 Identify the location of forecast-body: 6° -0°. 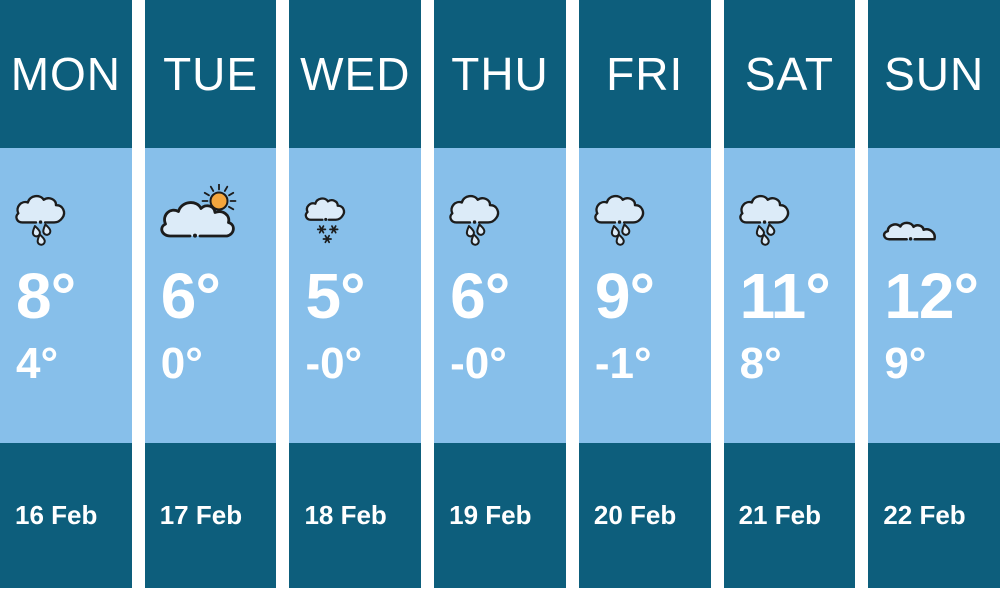
(500, 295).